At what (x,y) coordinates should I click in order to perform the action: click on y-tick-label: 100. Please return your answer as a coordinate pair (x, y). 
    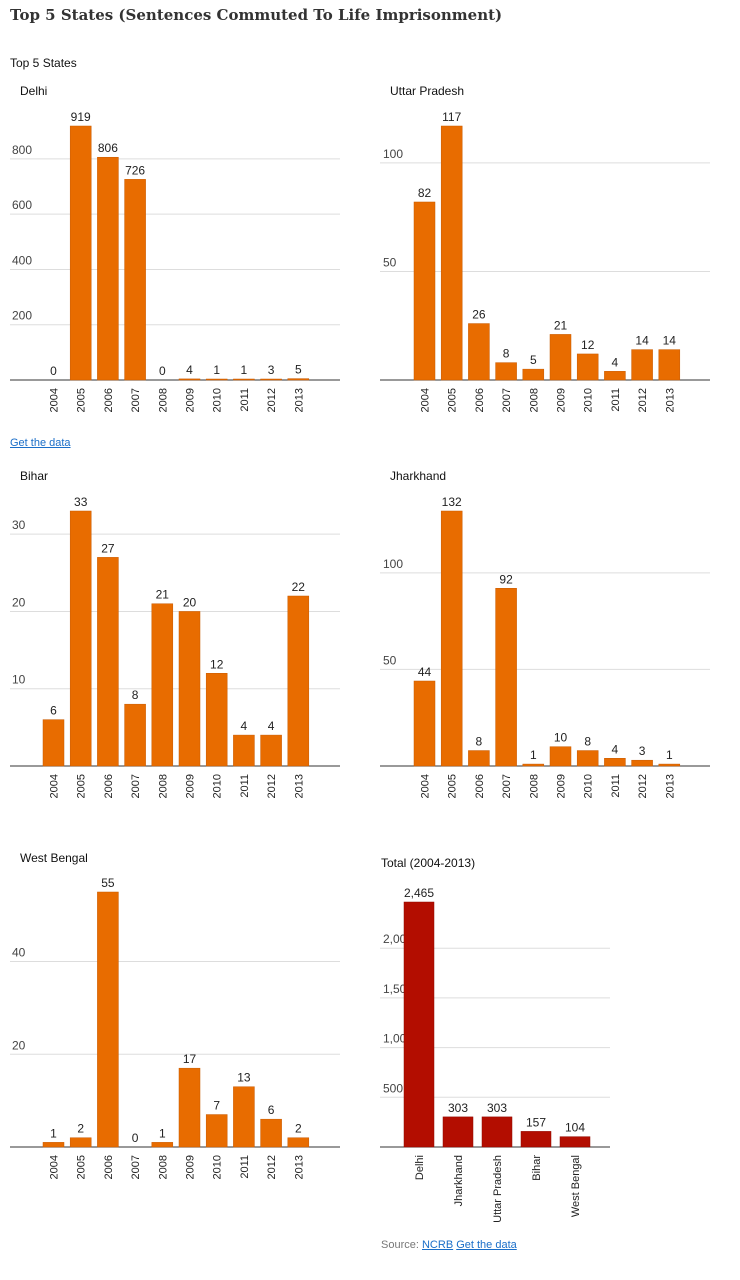
    Looking at the image, I should click on (393, 154).